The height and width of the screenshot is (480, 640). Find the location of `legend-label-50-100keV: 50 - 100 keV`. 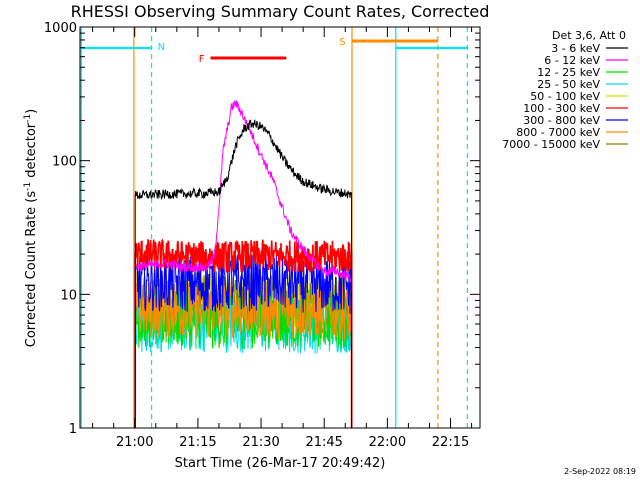

legend-label-50-100keV: 50 - 100 keV is located at coordinates (565, 96).